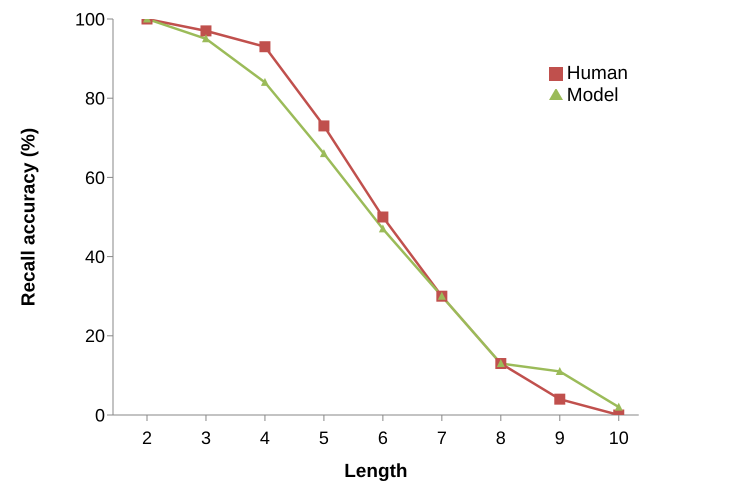 Image resolution: width=746 pixels, height=495 pixels. Describe the element at coordinates (94, 336) in the screenshot. I see `y-tick-label: 20` at that location.